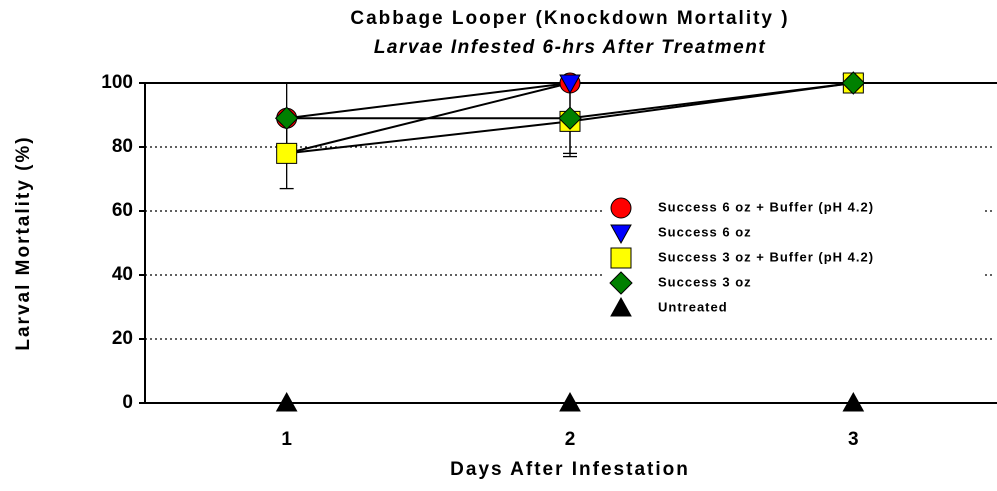 Image resolution: width=997 pixels, height=491 pixels. Describe the element at coordinates (693, 306) in the screenshot. I see `legend-label: Untreated` at that location.